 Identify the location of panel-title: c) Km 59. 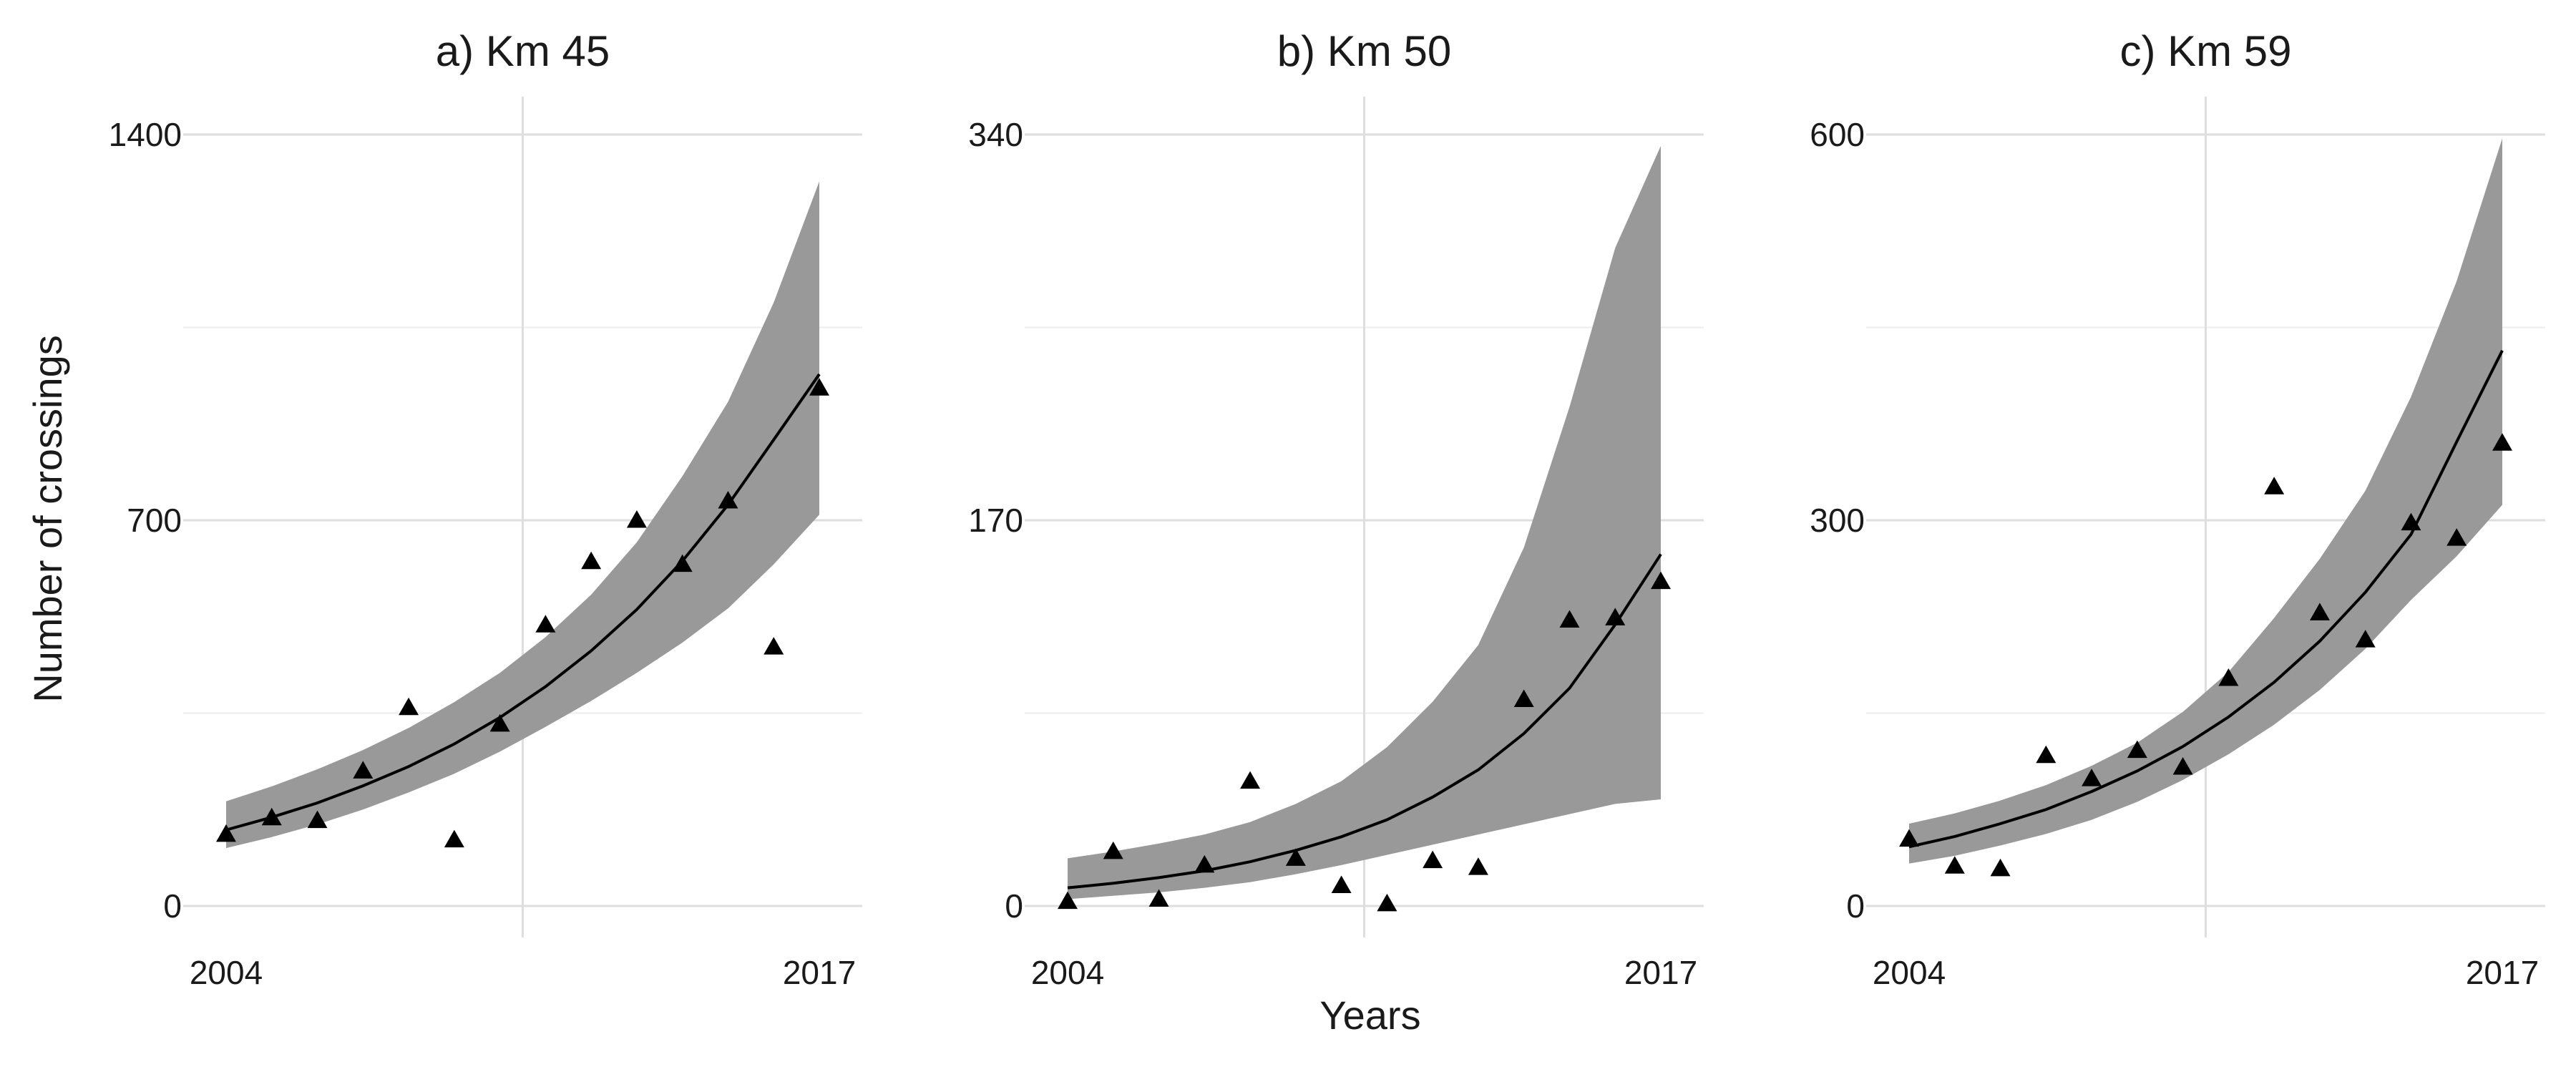
(2205, 51).